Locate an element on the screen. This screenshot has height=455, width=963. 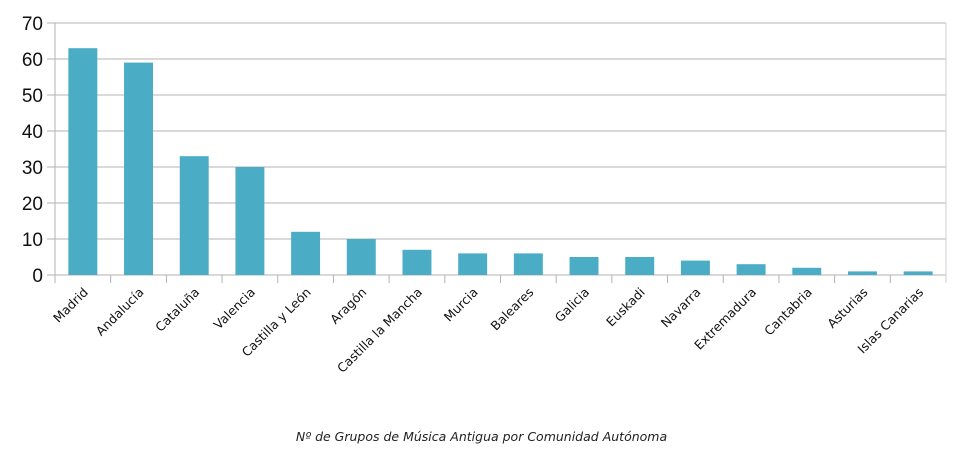
bar-cantabria is located at coordinates (807, 271).